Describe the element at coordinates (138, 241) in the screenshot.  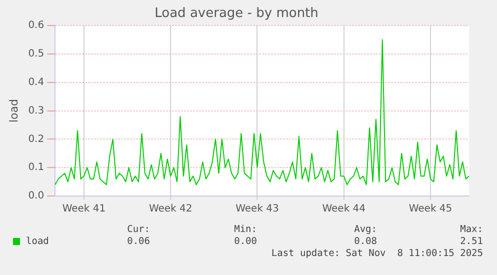
I see `text: 0.06` at that location.